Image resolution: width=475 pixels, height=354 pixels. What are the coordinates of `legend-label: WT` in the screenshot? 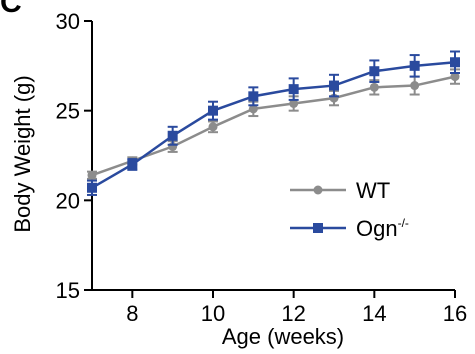 It's located at (373, 190).